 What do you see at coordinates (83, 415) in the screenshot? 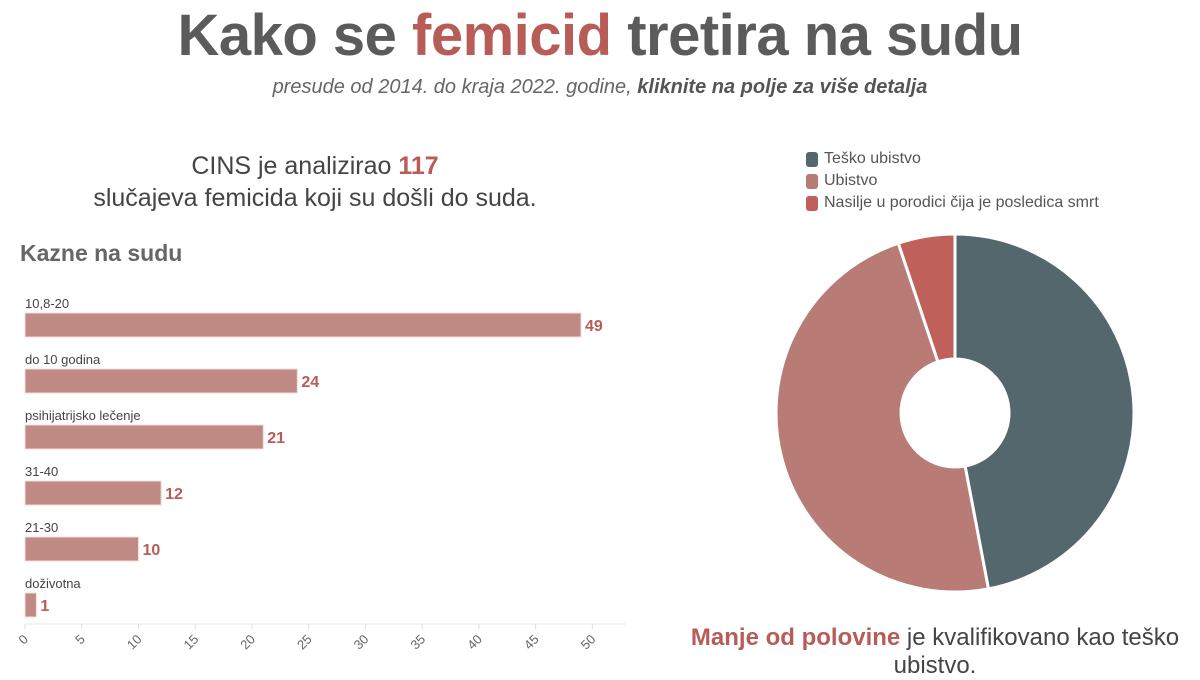
I see `bar-label: psihijatrijsko lečenje` at bounding box center [83, 415].